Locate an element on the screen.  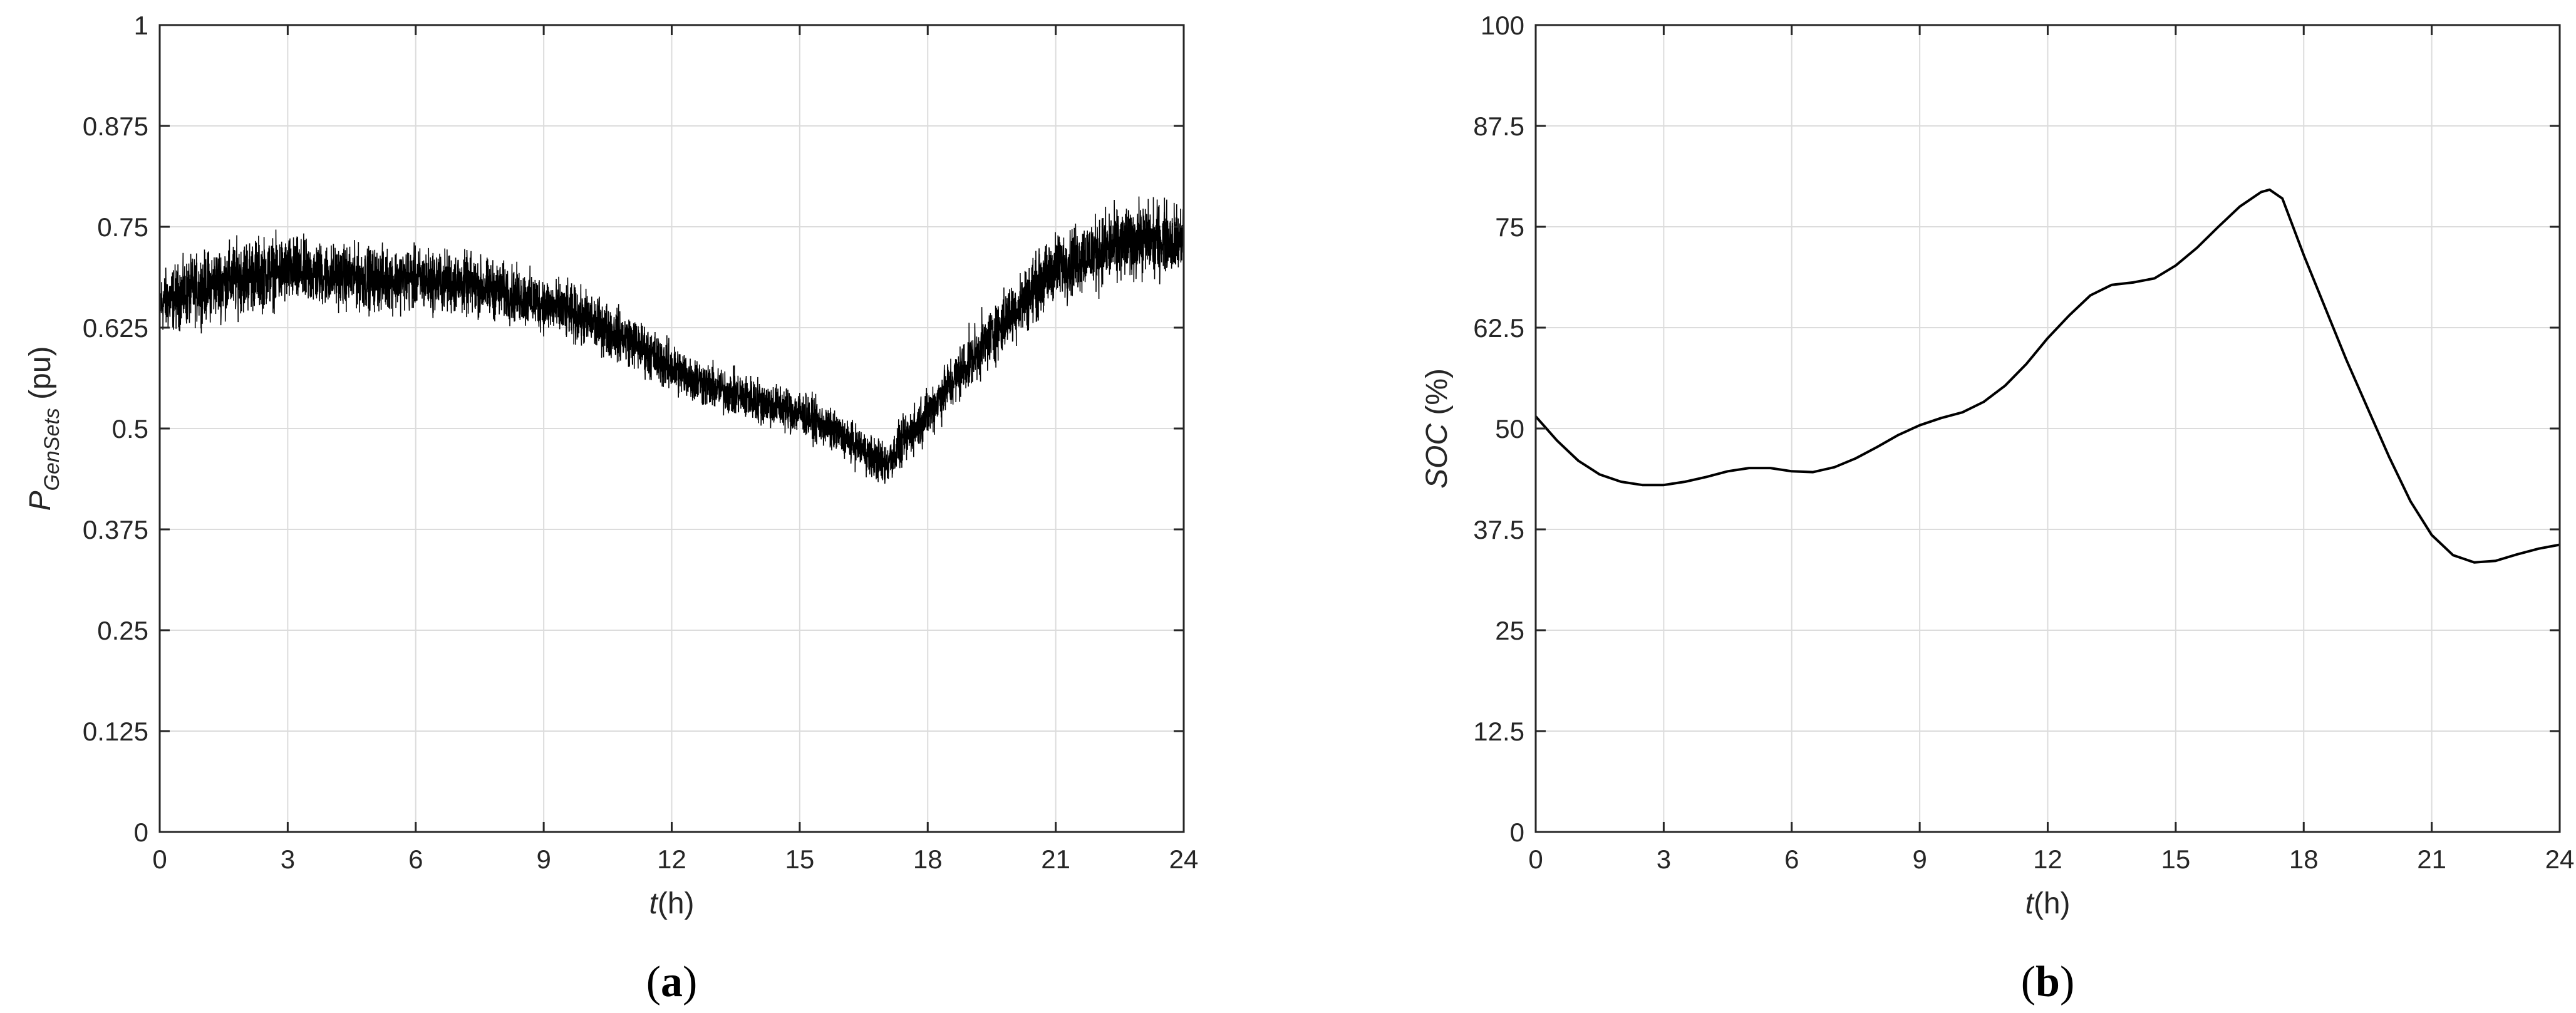
y-tick-label: 37.5 is located at coordinates (1498, 529).